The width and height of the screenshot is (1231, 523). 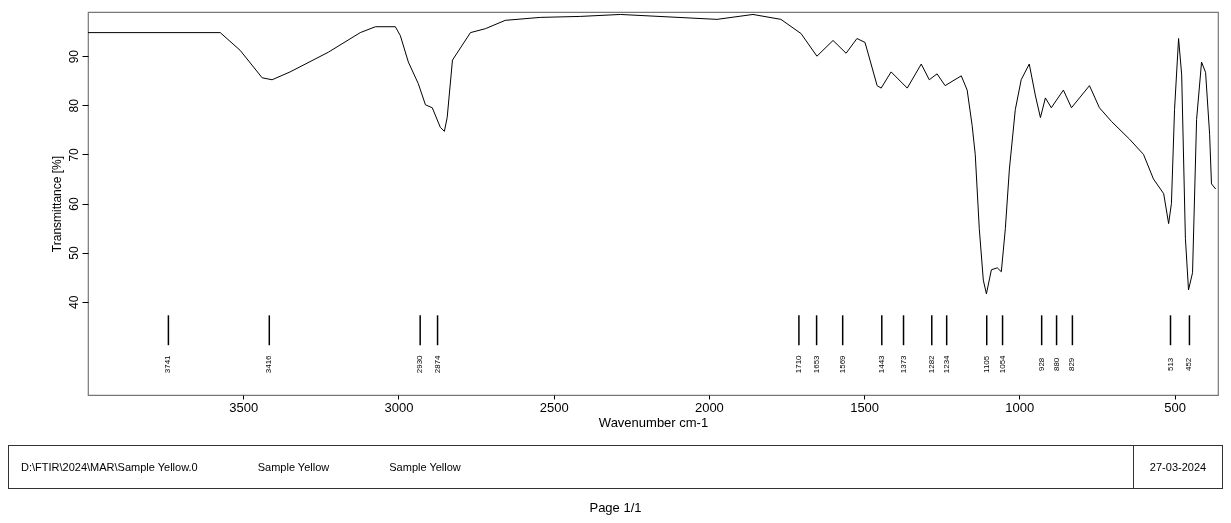 I want to click on annotation: 3741, so click(x=168, y=364).